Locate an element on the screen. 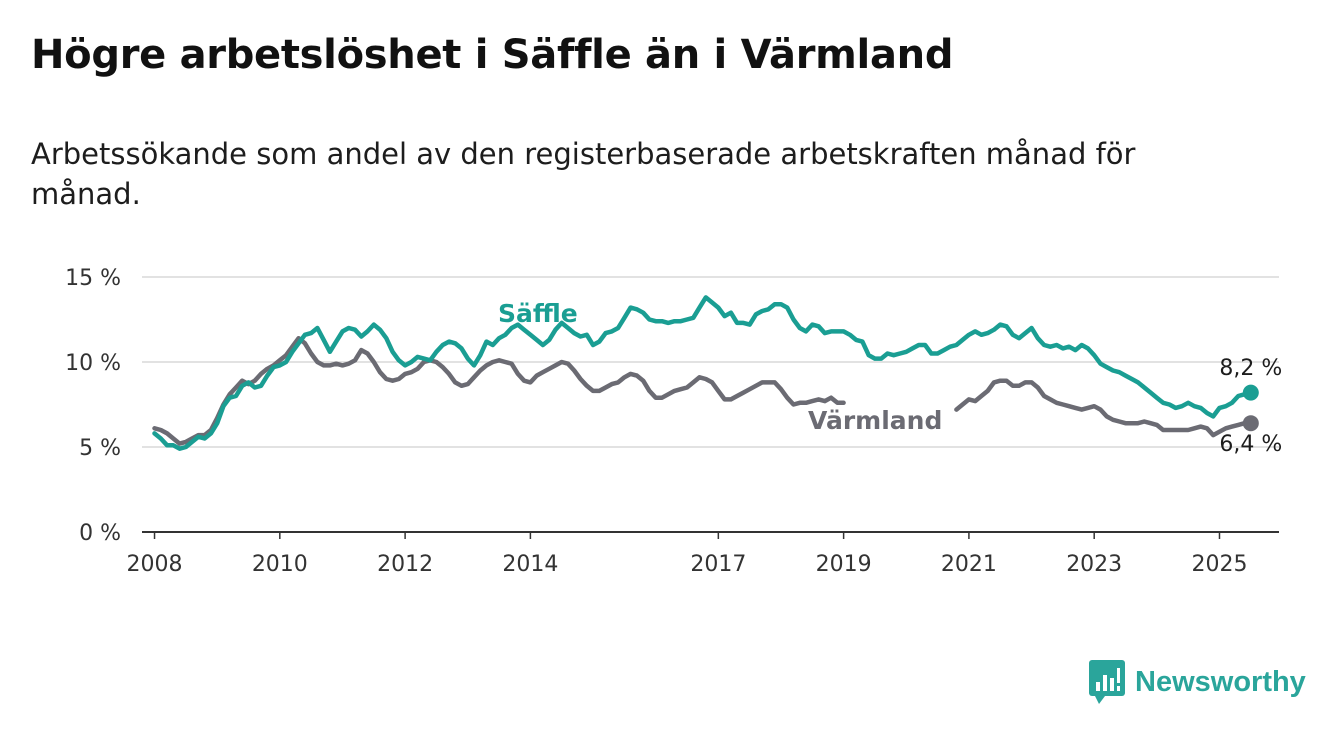 The image size is (1340, 734). y-tick-label: 15 % is located at coordinates (93, 278).